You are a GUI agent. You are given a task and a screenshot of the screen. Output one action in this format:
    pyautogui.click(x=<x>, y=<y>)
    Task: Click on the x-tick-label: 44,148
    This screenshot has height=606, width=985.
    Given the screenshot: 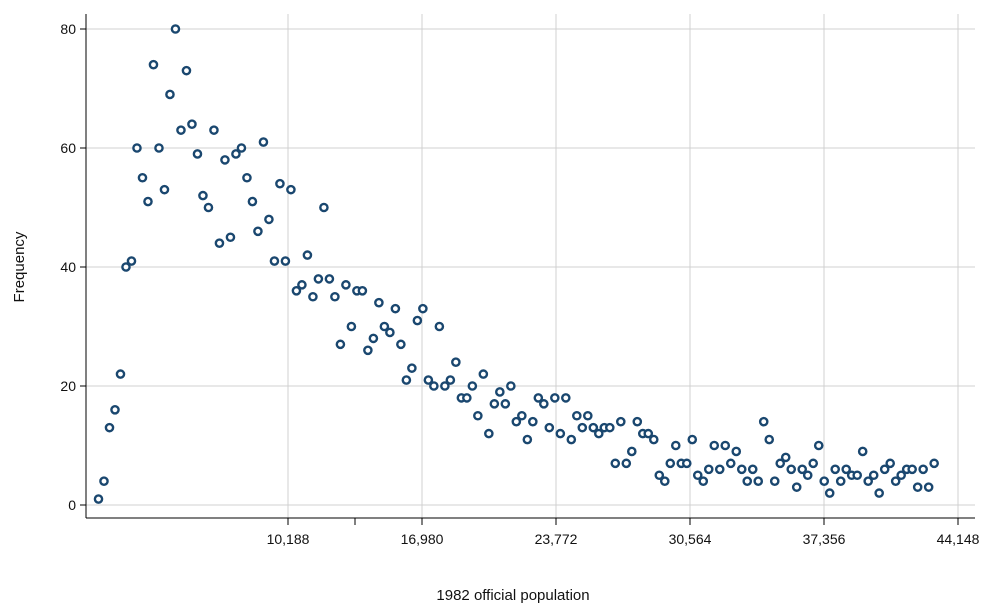 What is the action you would take?
    pyautogui.click(x=958, y=539)
    